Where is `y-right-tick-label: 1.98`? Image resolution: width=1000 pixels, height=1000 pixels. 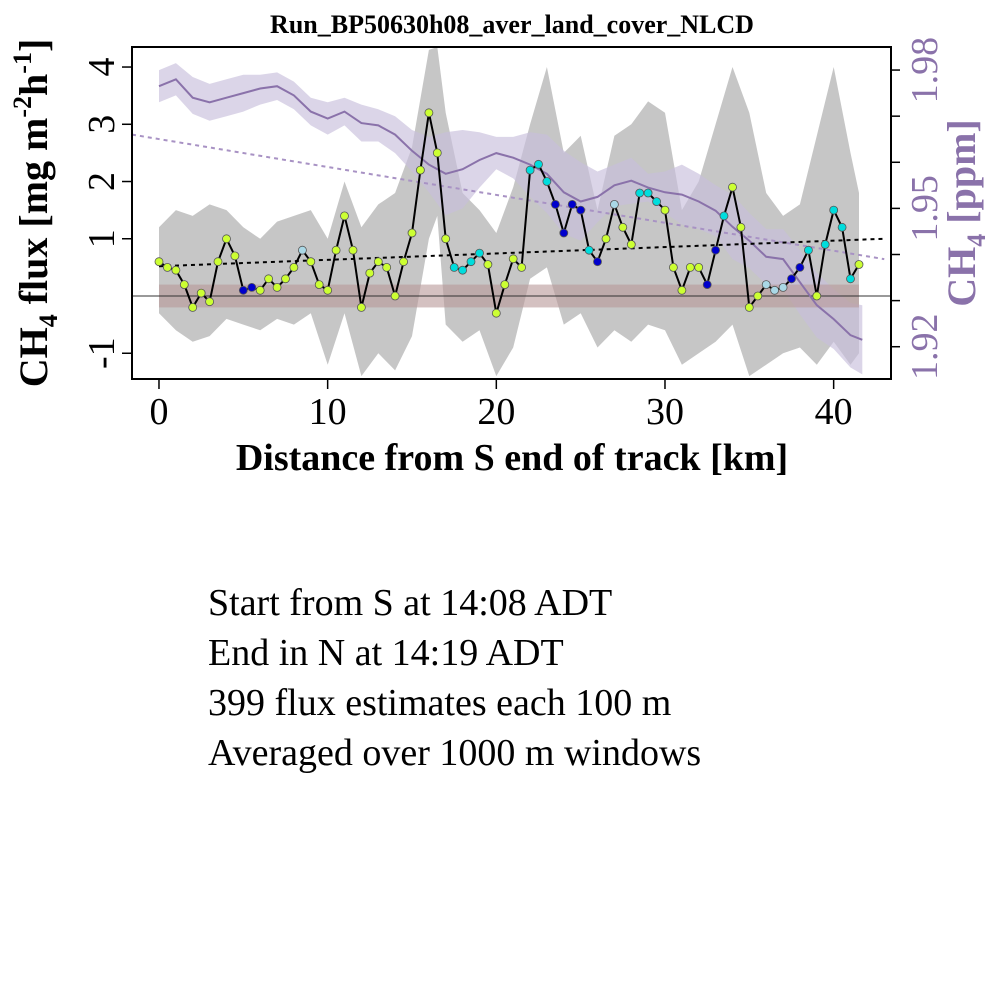
y-right-tick-label: 1.98 is located at coordinates (925, 70).